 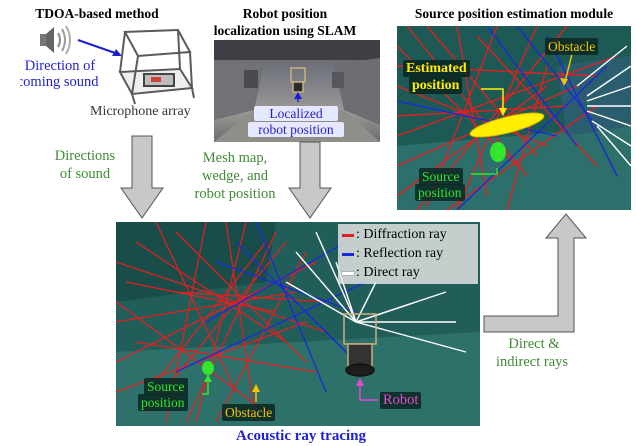 What do you see at coordinates (156, 66) in the screenshot?
I see `microphone-array` at bounding box center [156, 66].